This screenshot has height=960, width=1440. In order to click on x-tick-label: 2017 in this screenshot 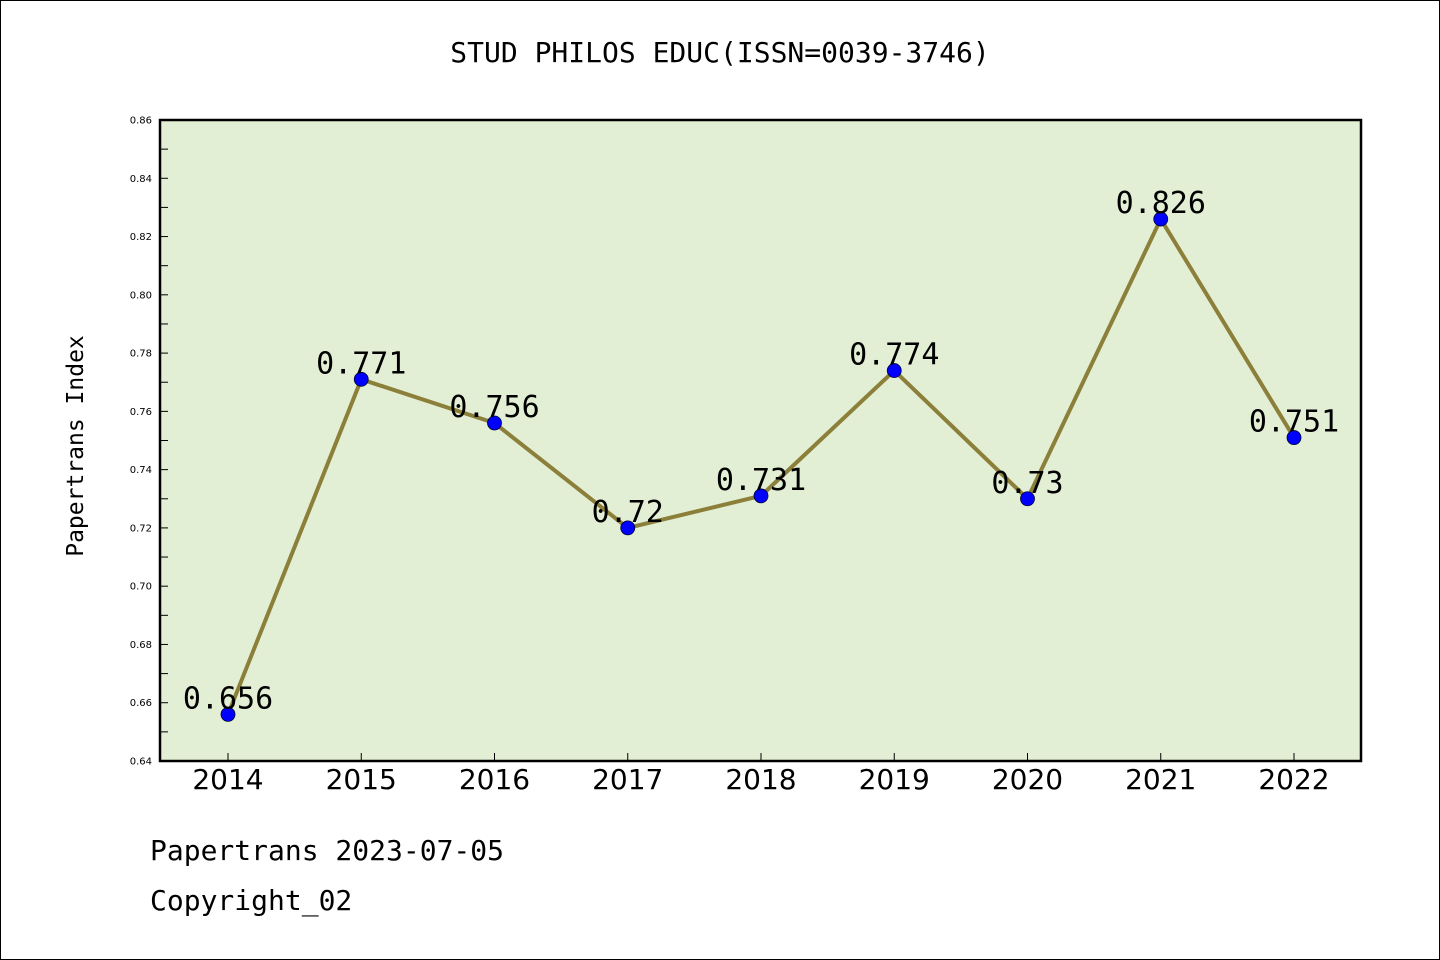, I will do `click(627, 779)`.